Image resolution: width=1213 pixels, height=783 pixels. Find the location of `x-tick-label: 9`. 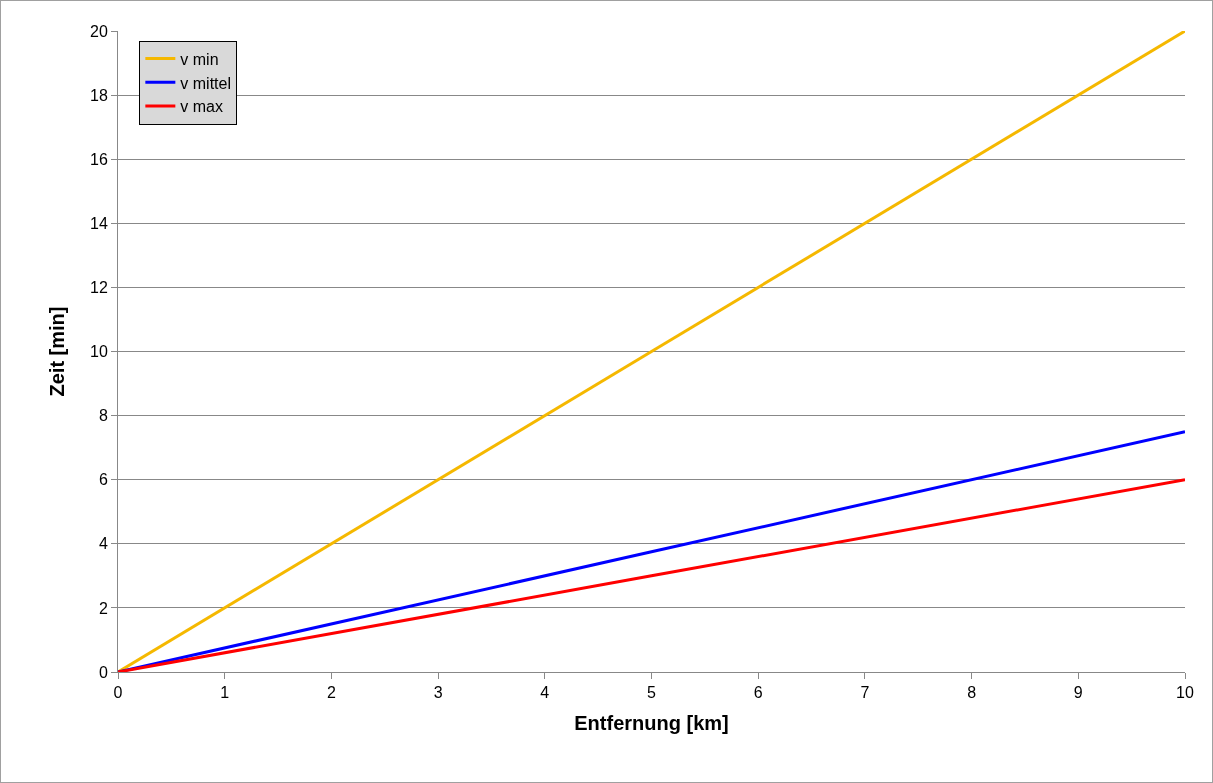

x-tick-label: 9 is located at coordinates (1078, 693).